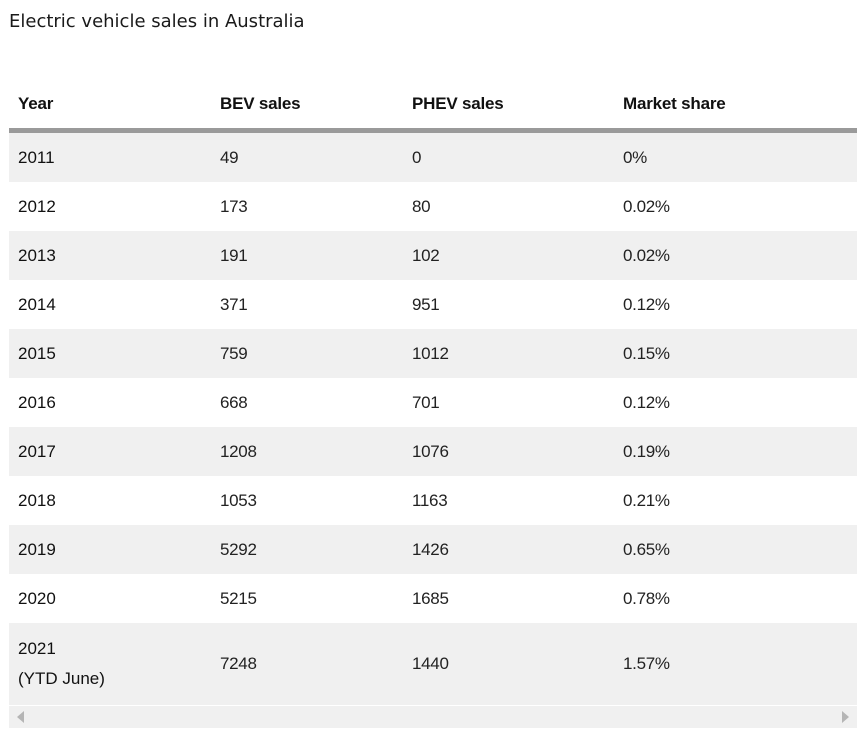 This screenshot has height=734, width=857. I want to click on cell-bev-sales-value: 5292, so click(238, 549).